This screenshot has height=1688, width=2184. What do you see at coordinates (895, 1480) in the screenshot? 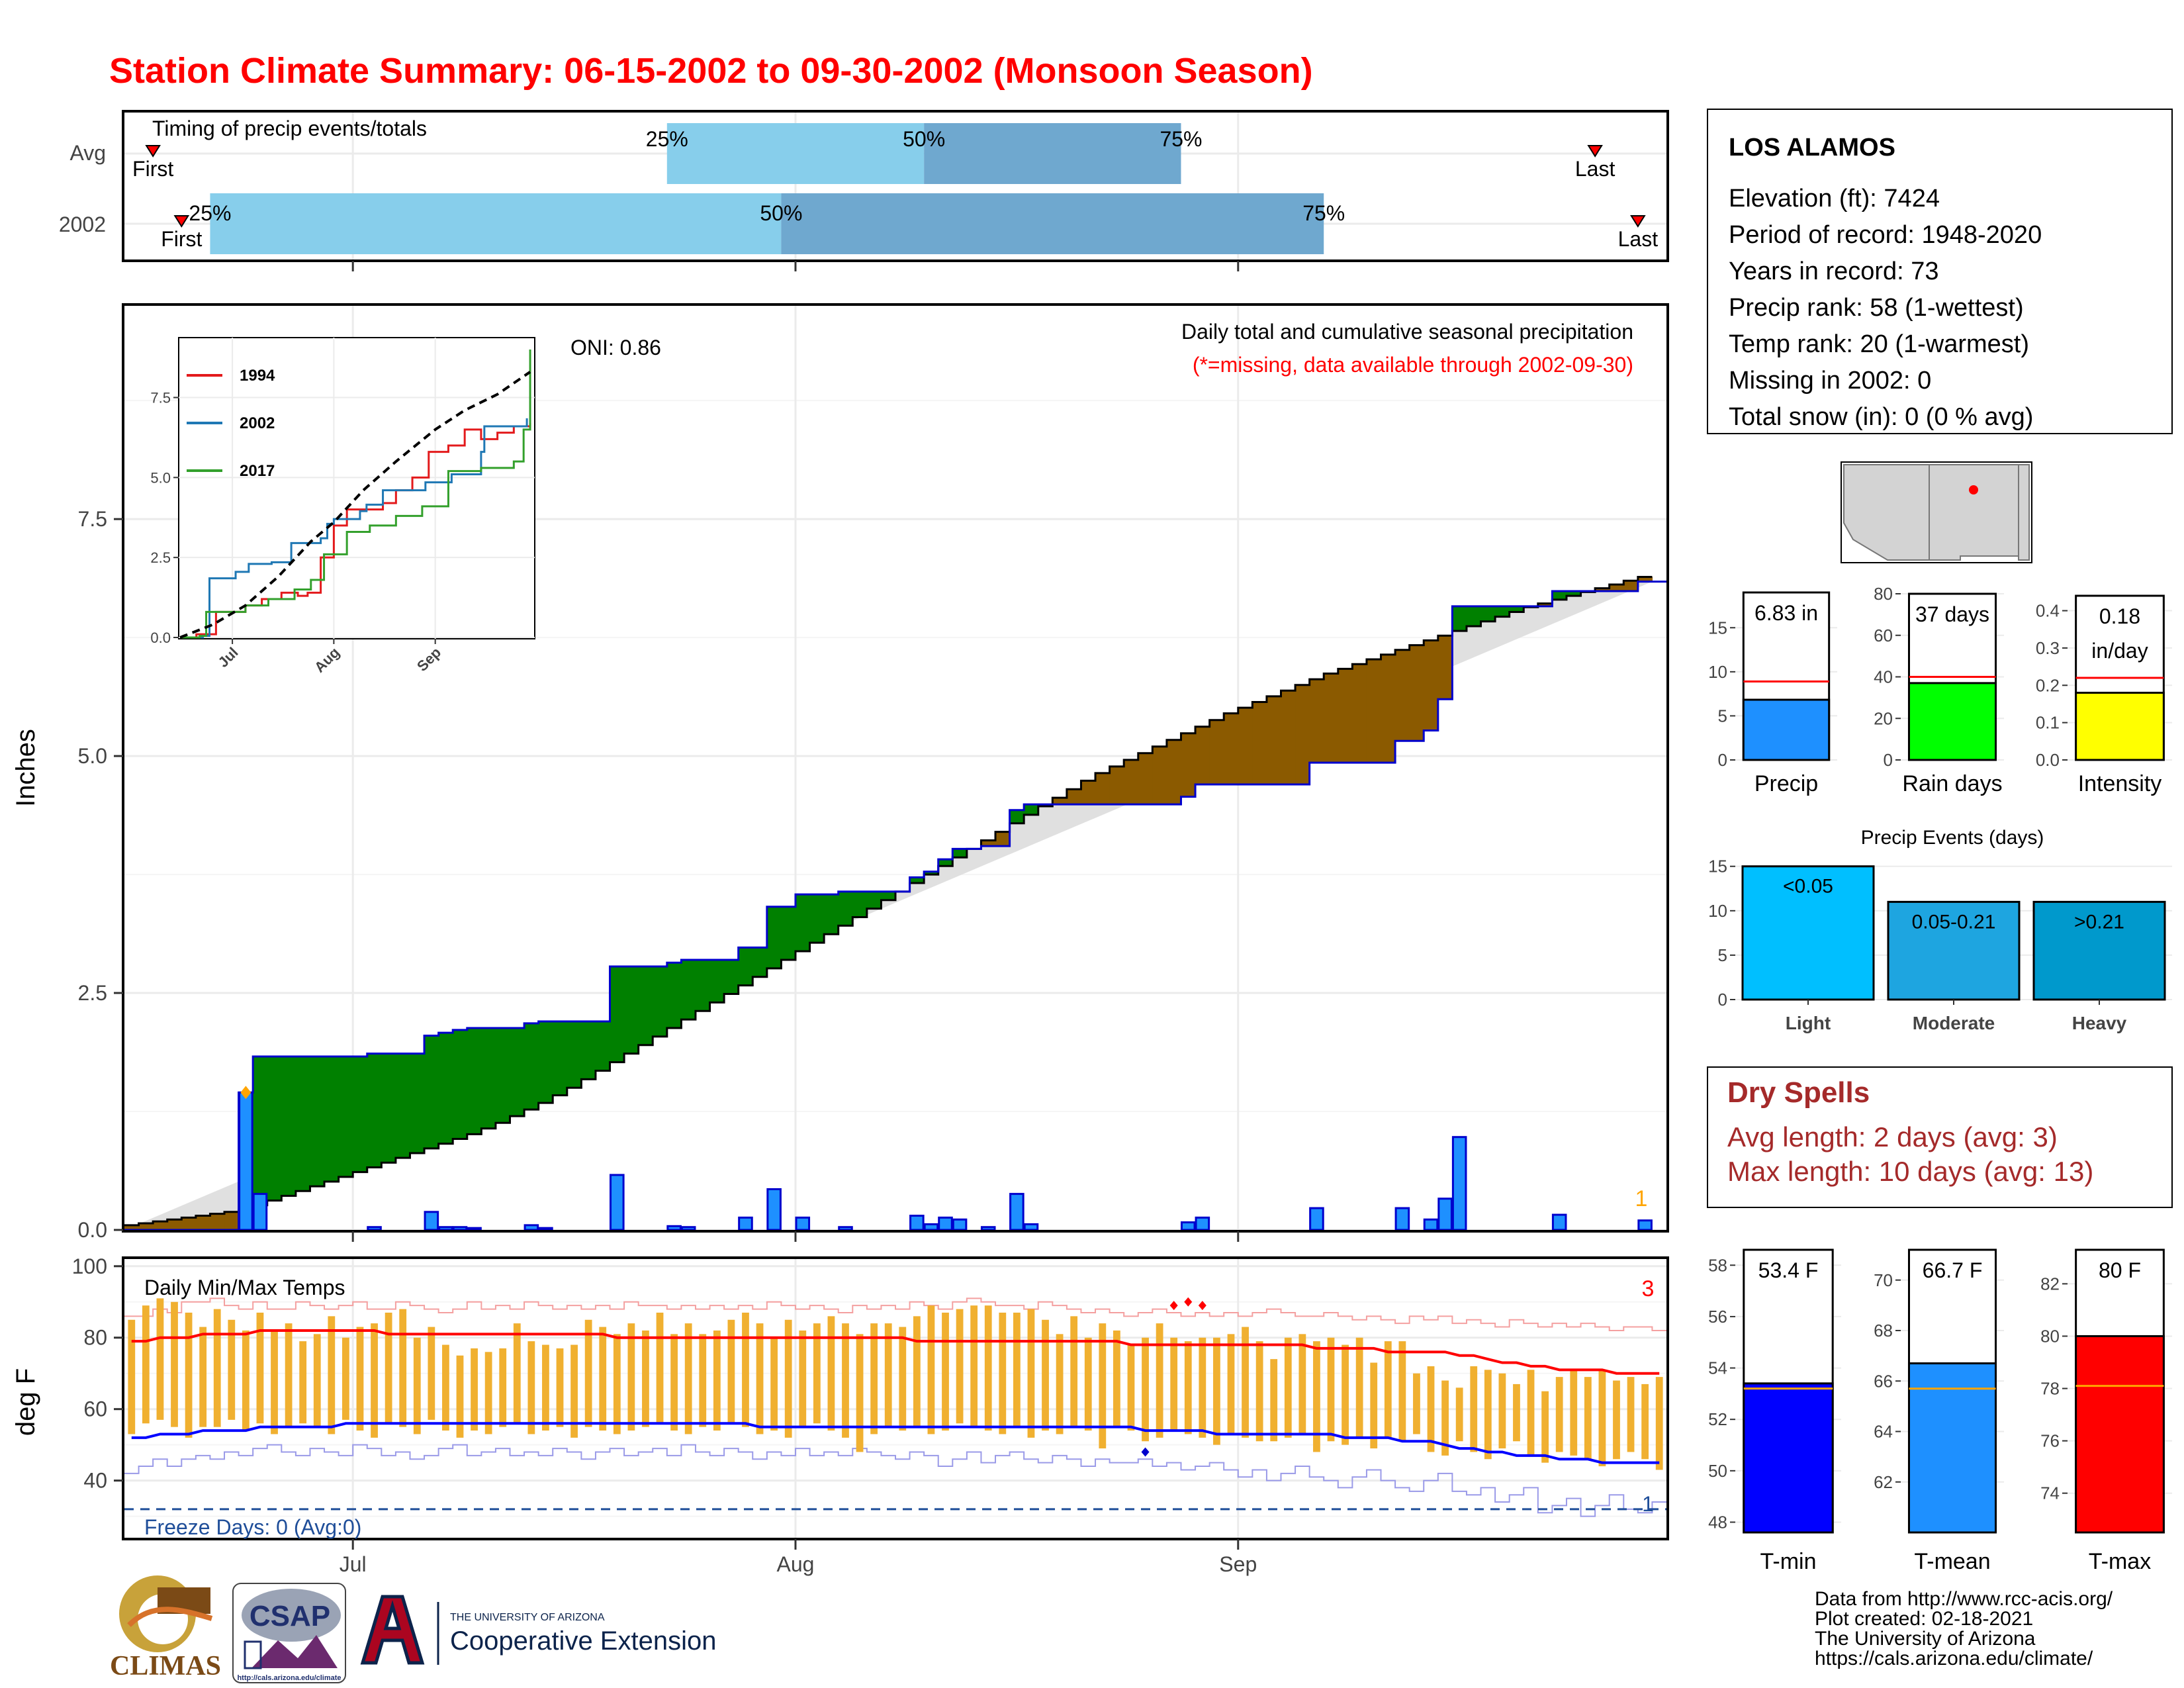
I see `temp-record-min-line` at bounding box center [895, 1480].